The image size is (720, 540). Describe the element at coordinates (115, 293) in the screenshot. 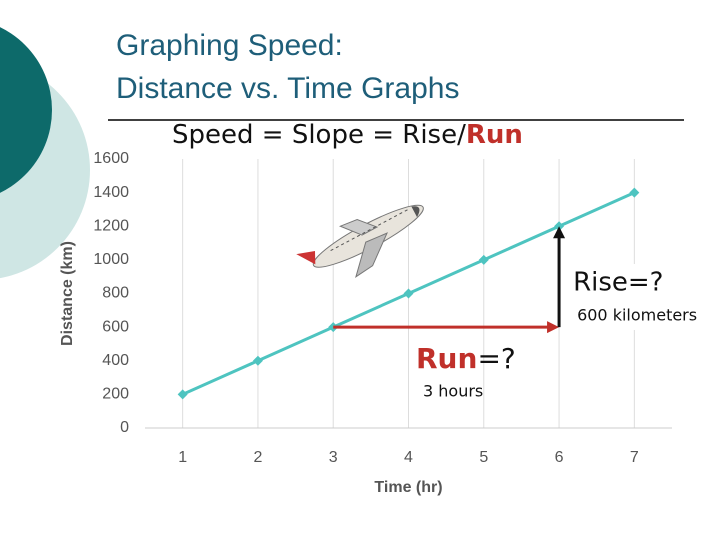

I see `y-tick-label: 800` at that location.